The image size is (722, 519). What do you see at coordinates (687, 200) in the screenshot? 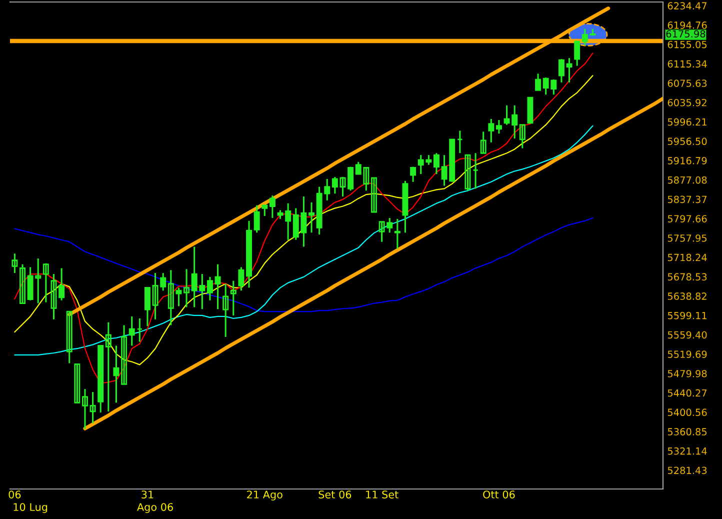
I see `y-tick-label: 5837.37` at bounding box center [687, 200].